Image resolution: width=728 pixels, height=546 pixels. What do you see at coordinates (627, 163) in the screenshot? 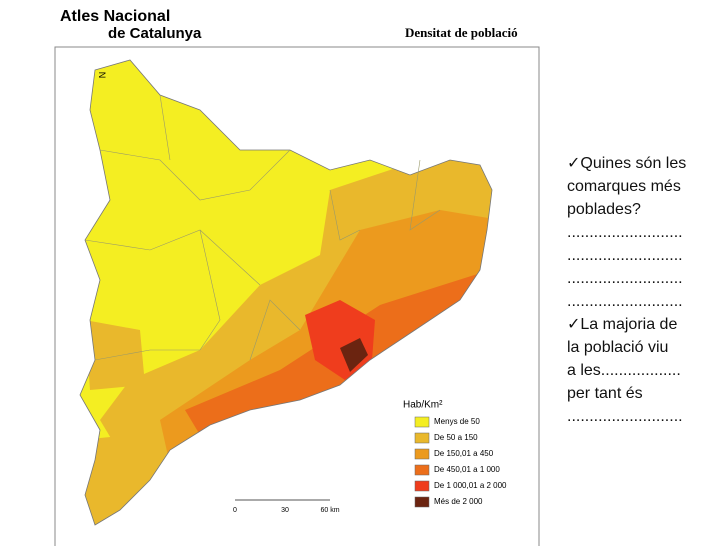
I see `note-line: ✓Quines són les` at bounding box center [627, 163].